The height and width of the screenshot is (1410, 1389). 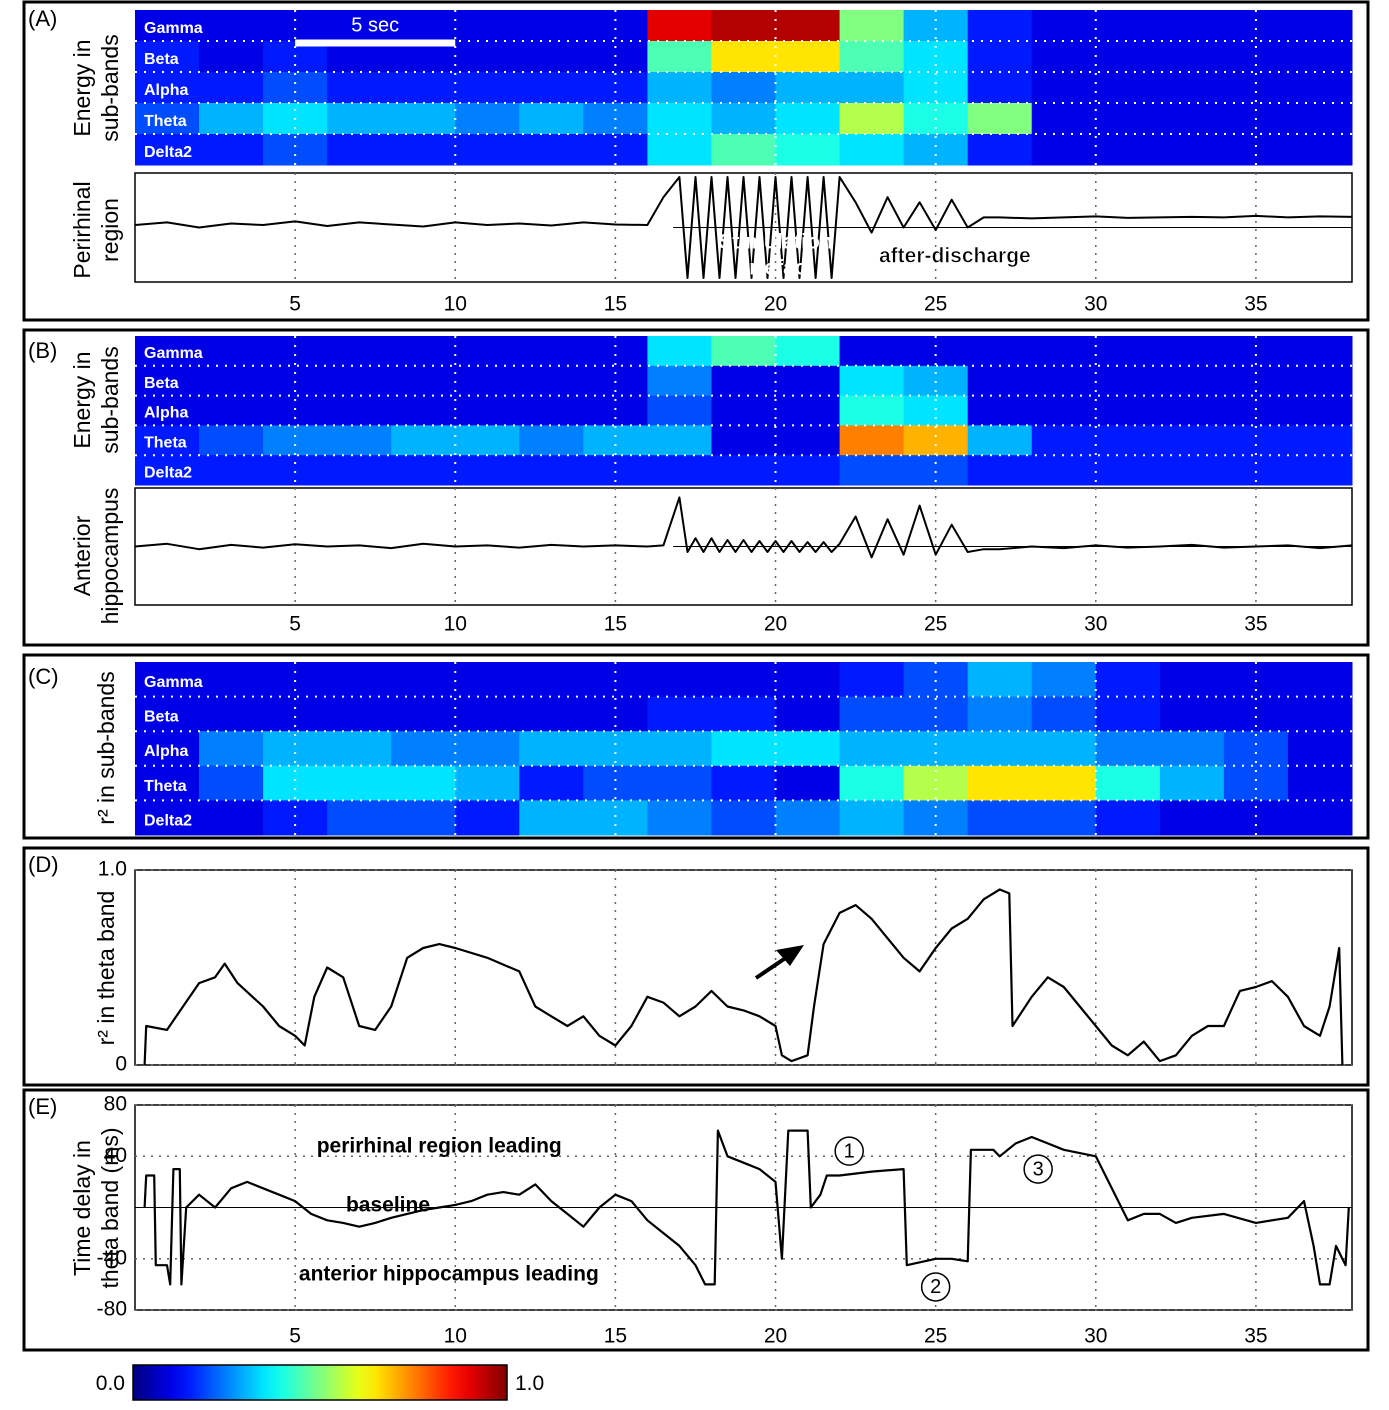 I want to click on row-label: Delta2, so click(x=168, y=152).